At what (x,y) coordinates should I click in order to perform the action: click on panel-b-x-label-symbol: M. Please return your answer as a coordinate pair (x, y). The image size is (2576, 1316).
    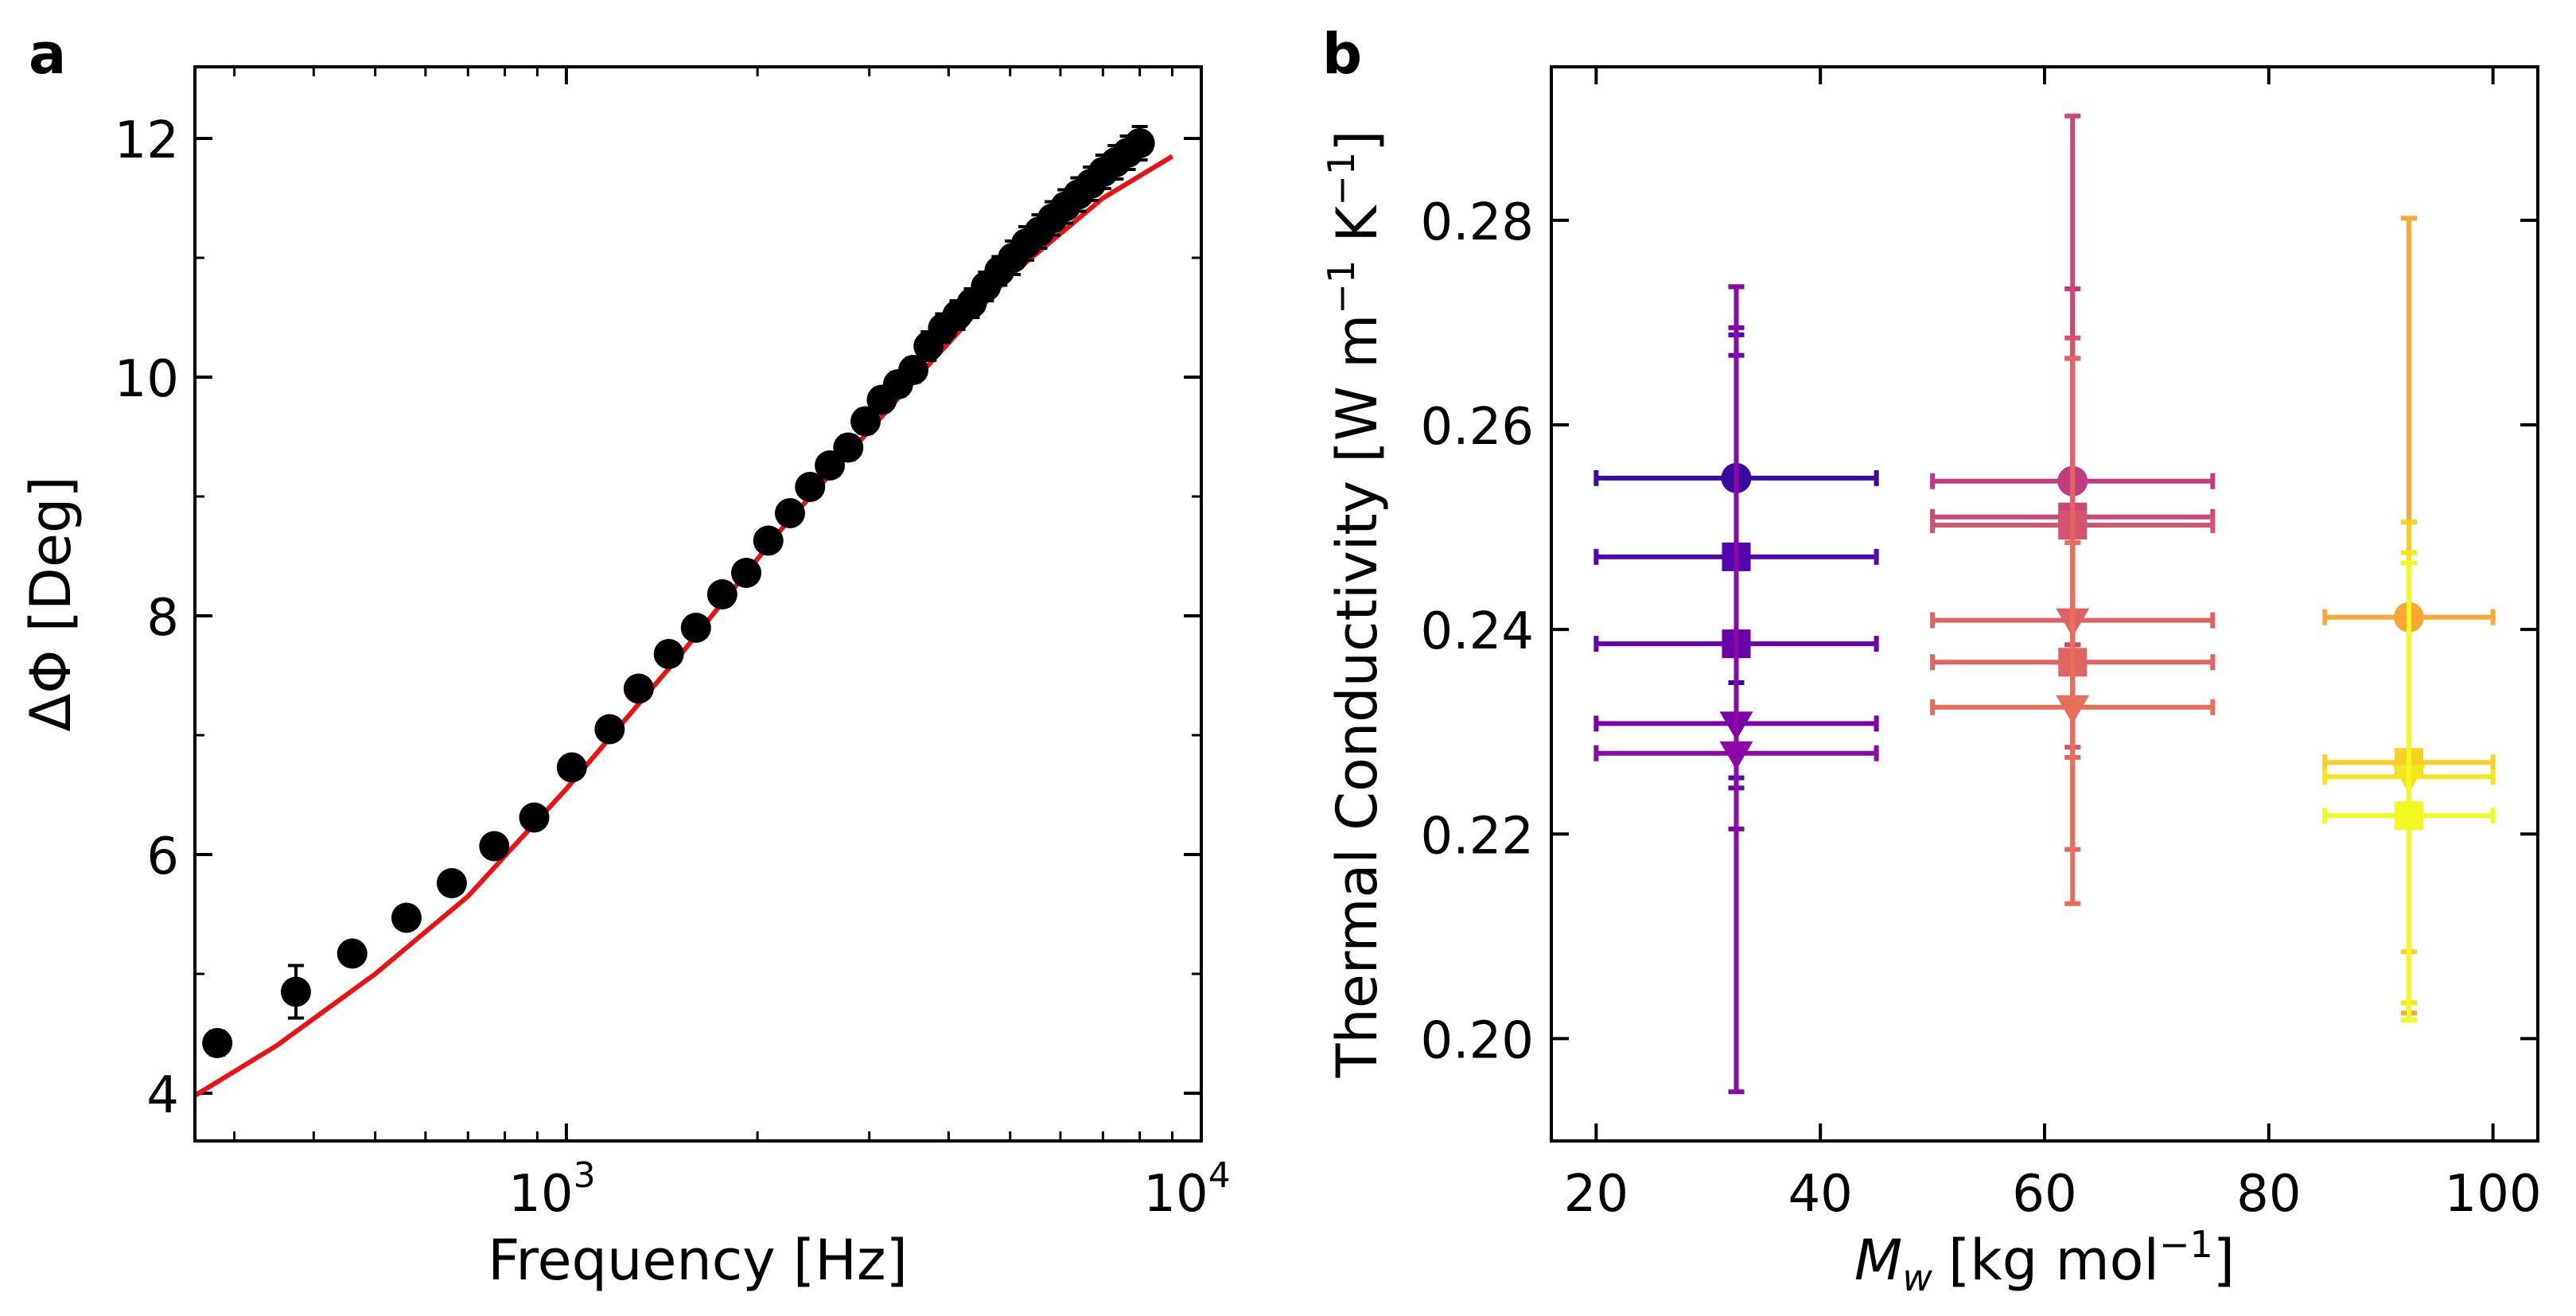
    Looking at the image, I should click on (1878, 1260).